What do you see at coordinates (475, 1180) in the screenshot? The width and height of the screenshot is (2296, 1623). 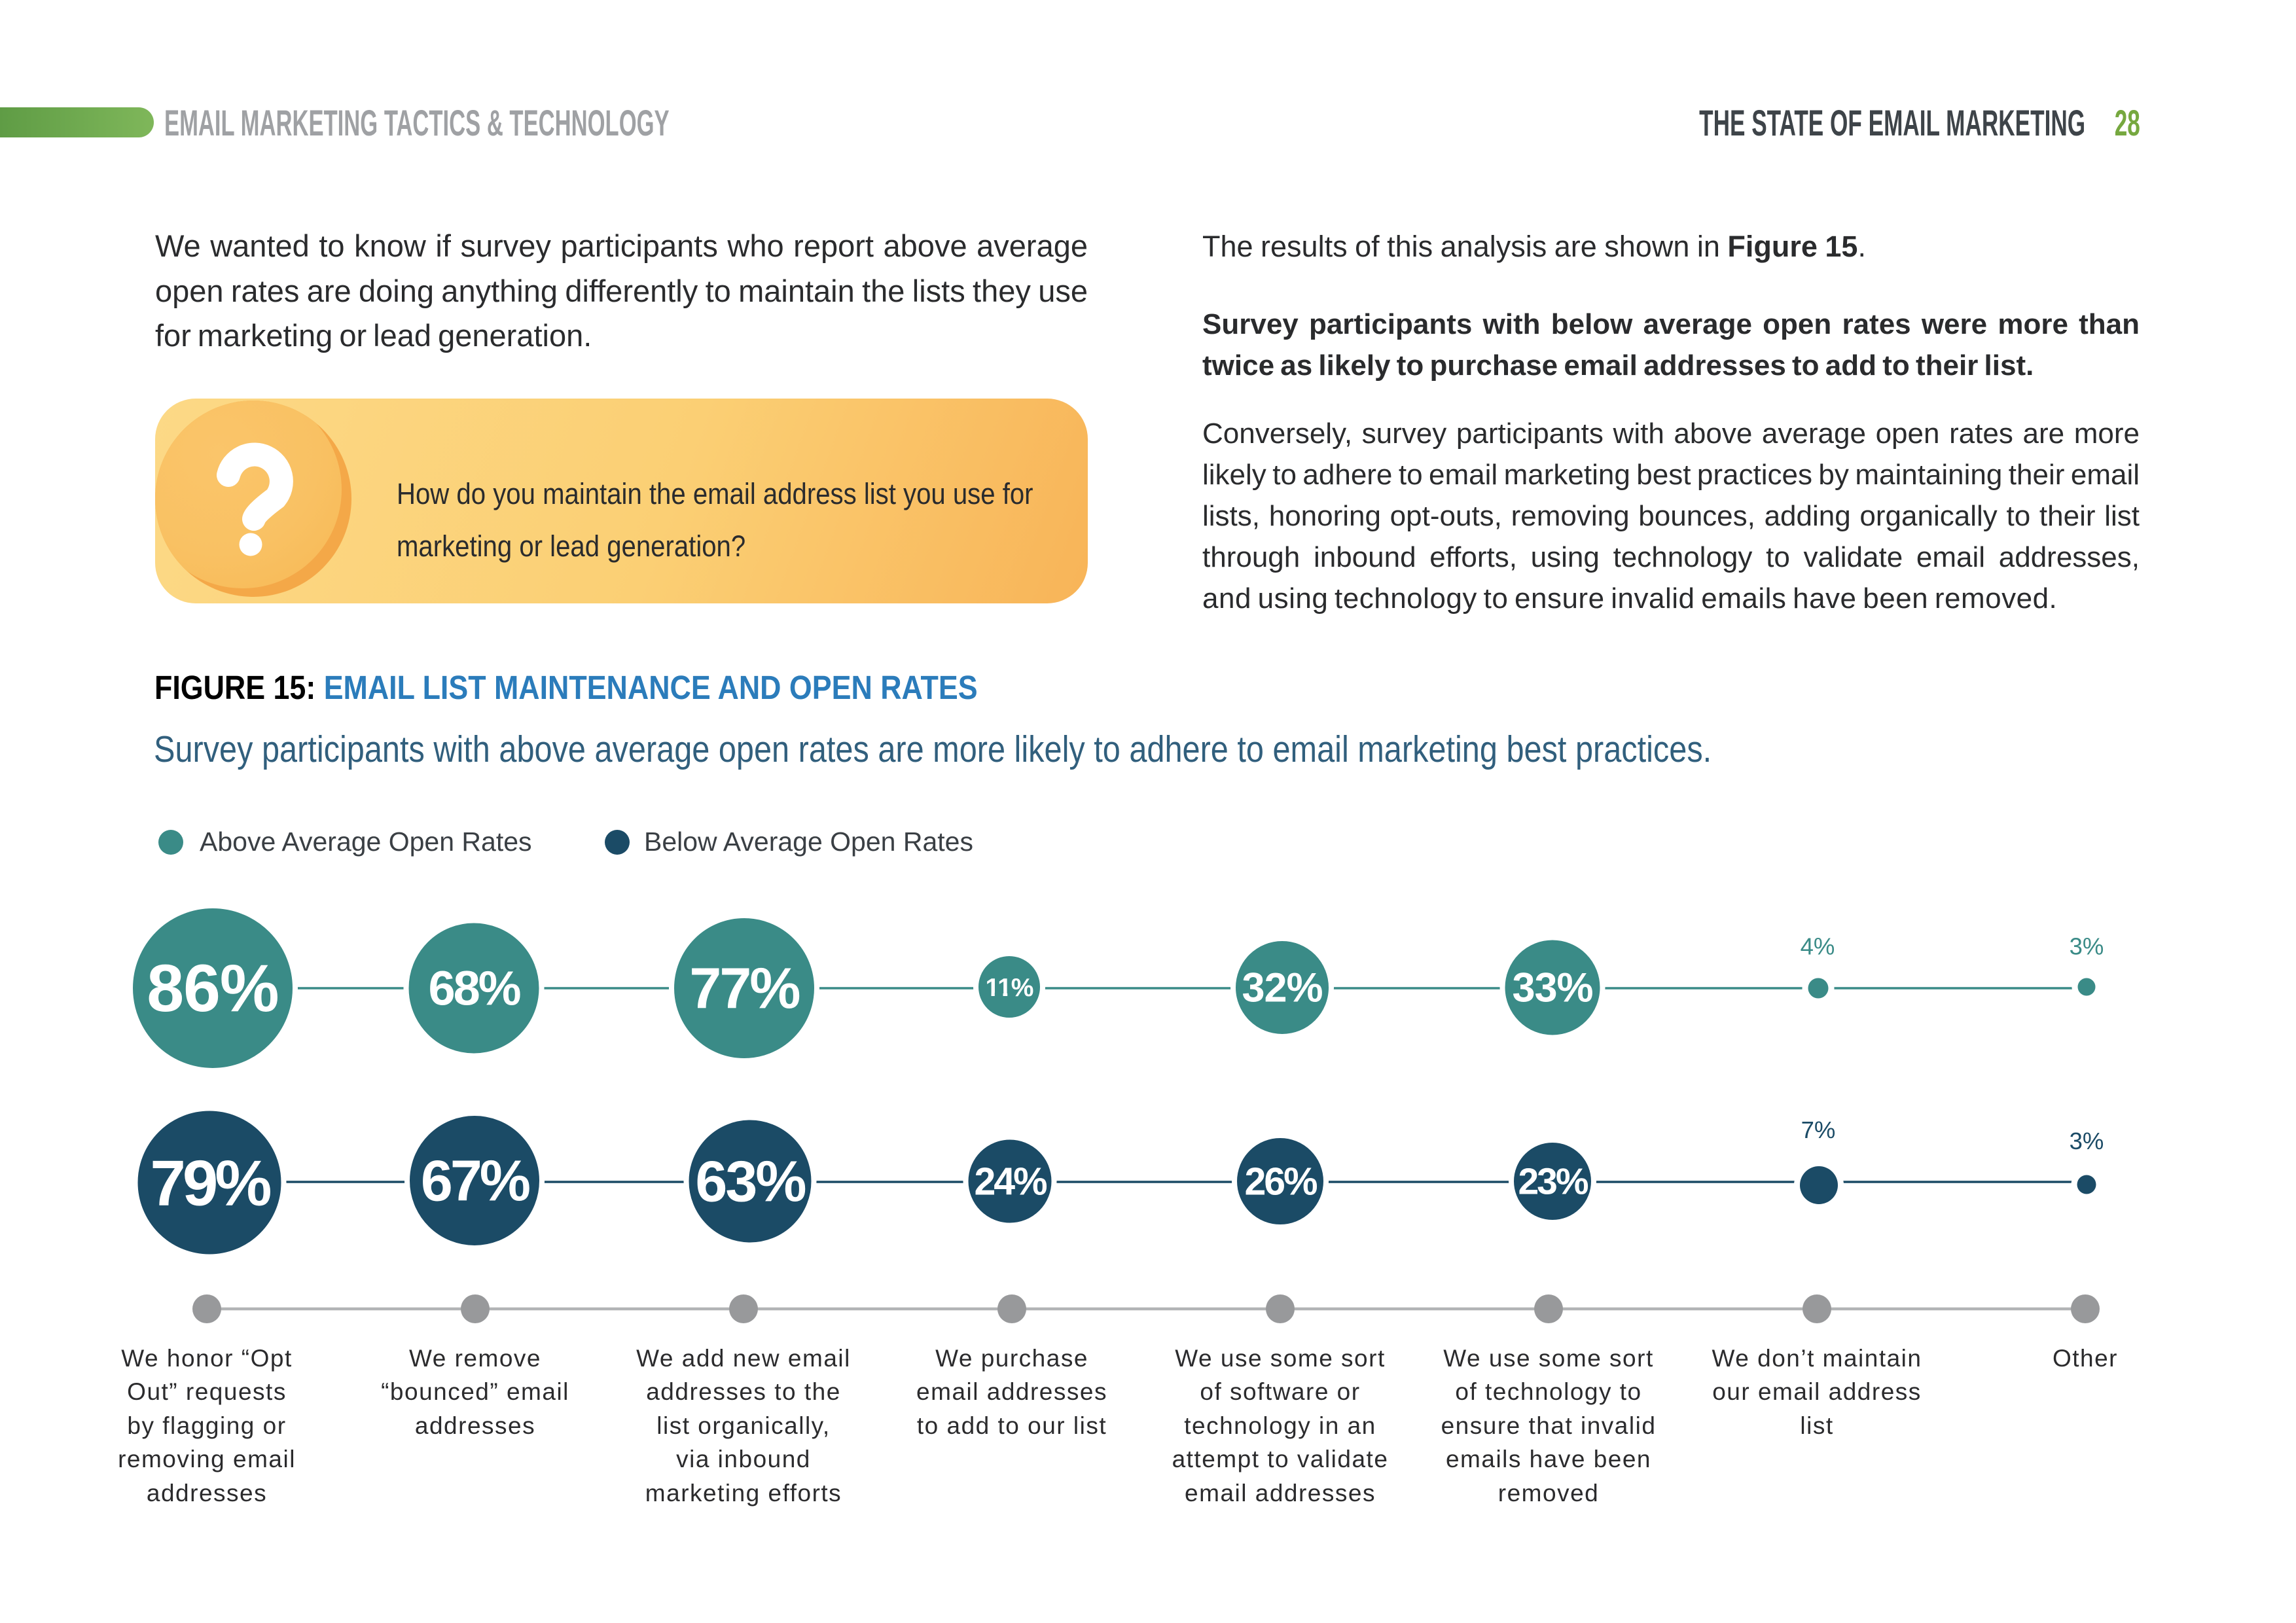 I see `svg-text: 67%` at bounding box center [475, 1180].